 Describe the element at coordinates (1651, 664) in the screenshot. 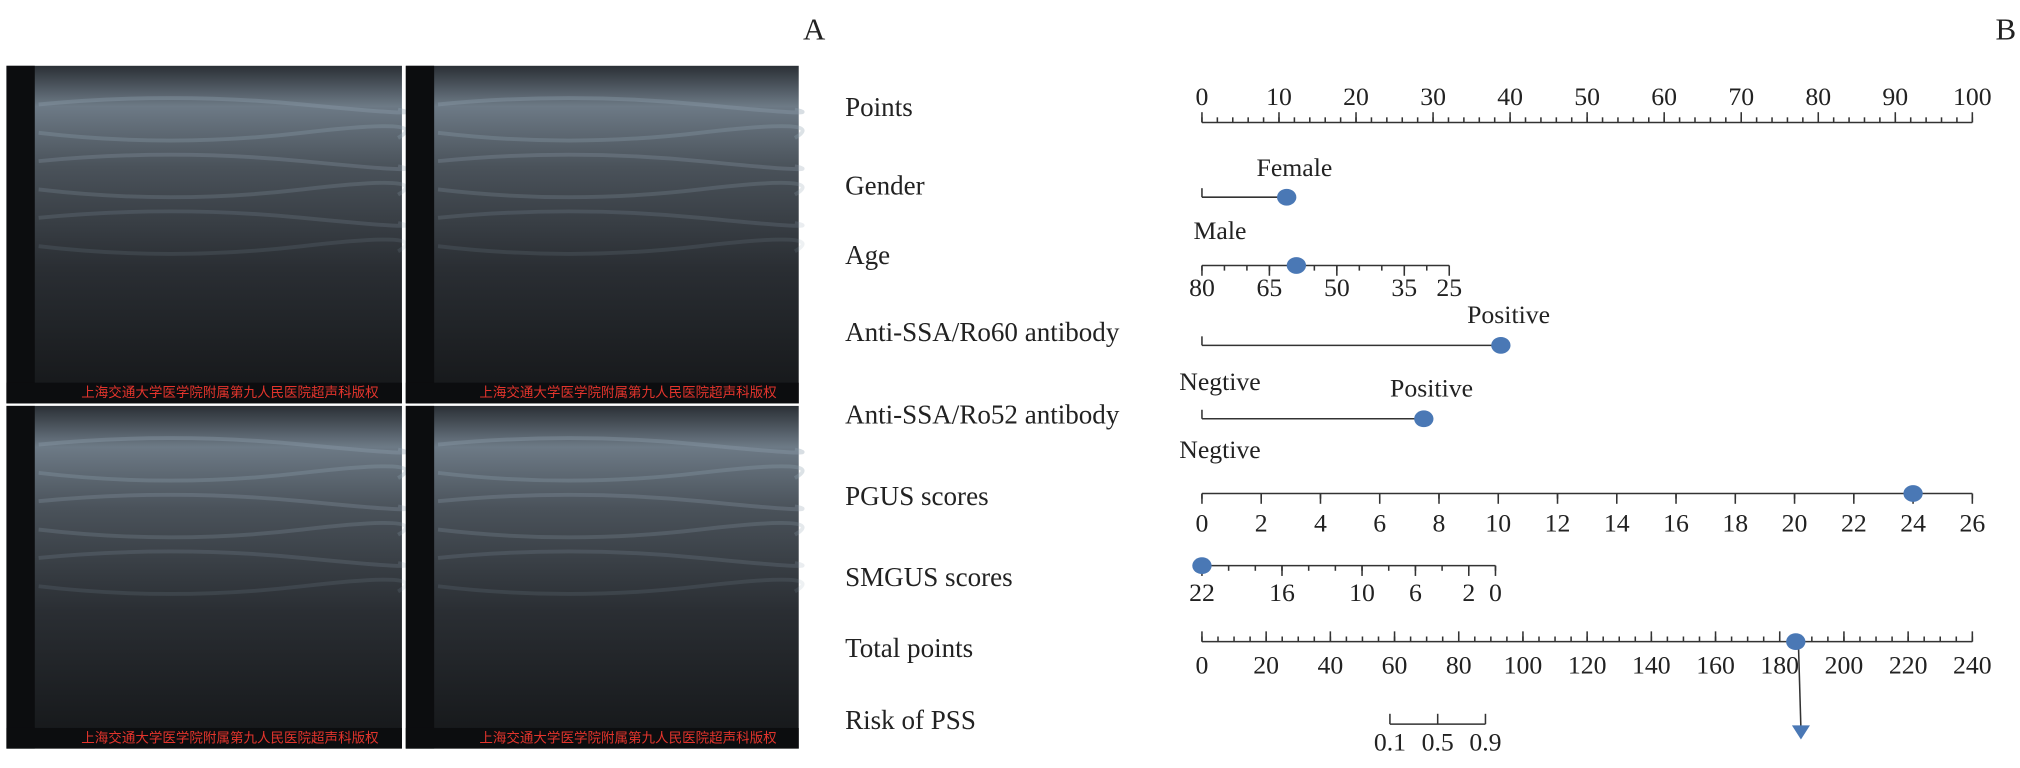

I see `tick-label: 140` at that location.